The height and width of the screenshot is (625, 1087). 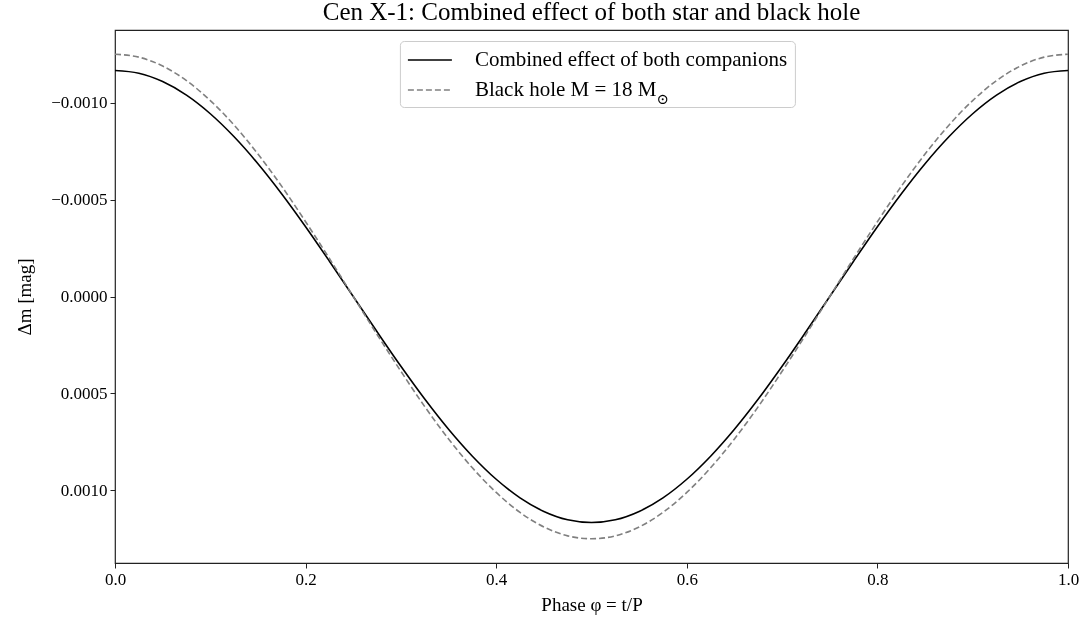 What do you see at coordinates (306, 579) in the screenshot?
I see `x-tick-label: 0.2` at bounding box center [306, 579].